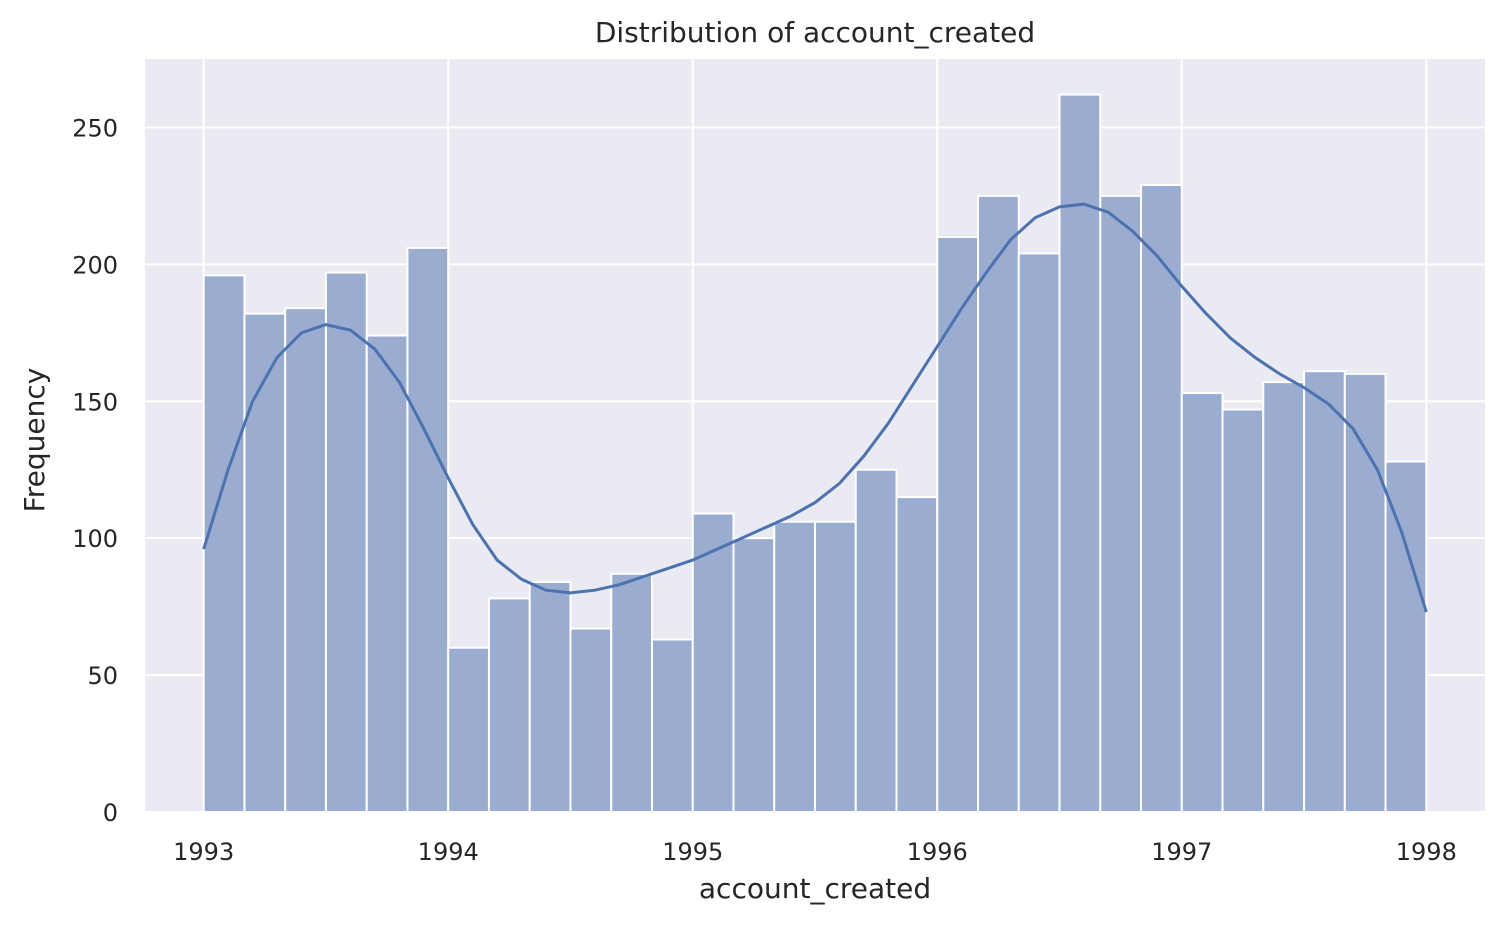 Image resolution: width=1506 pixels, height=926 pixels. What do you see at coordinates (95, 539) in the screenshot?
I see `y-tick-label: 100` at bounding box center [95, 539].